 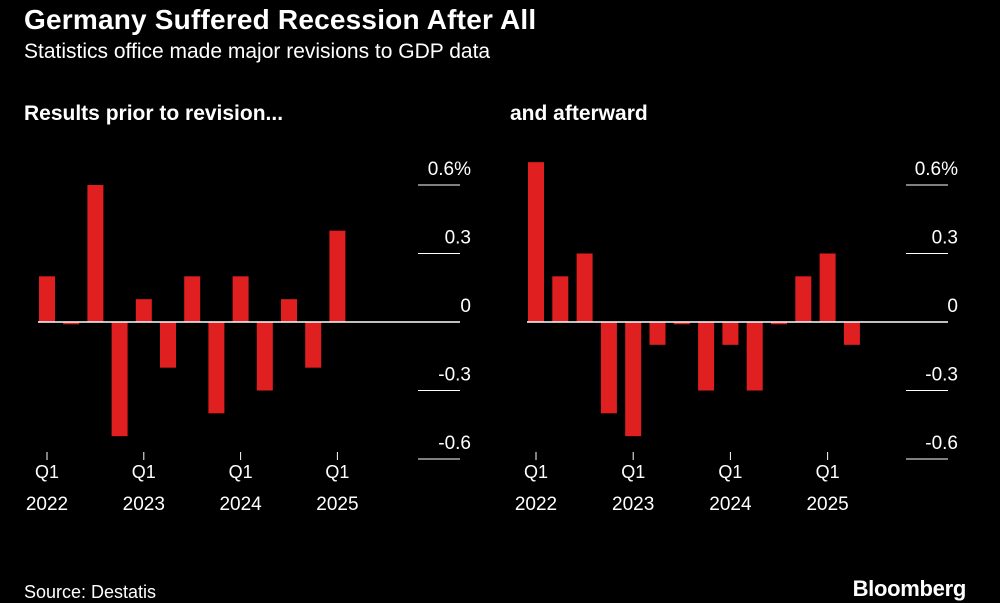 I want to click on source-note: Source: Destatis, so click(x=90, y=592).